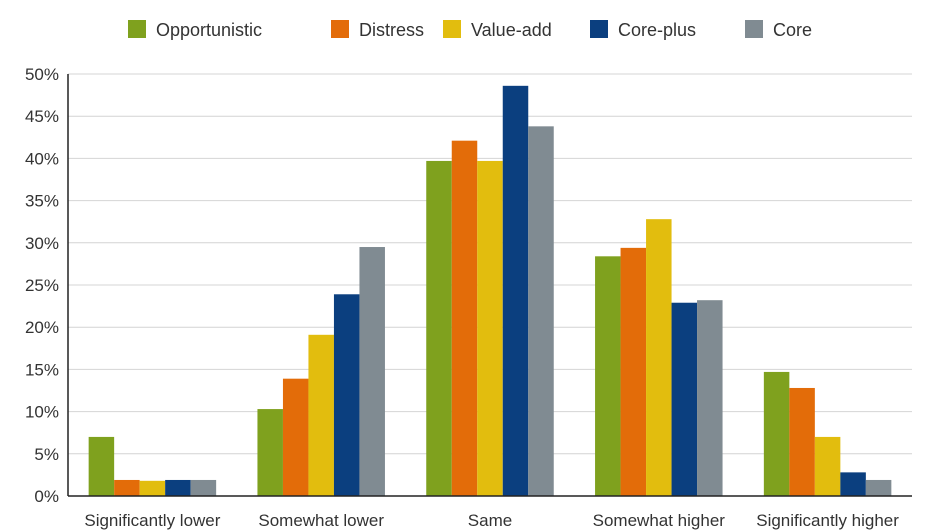 The height and width of the screenshot is (532, 942). I want to click on y-tick-label: 45%, so click(42, 116).